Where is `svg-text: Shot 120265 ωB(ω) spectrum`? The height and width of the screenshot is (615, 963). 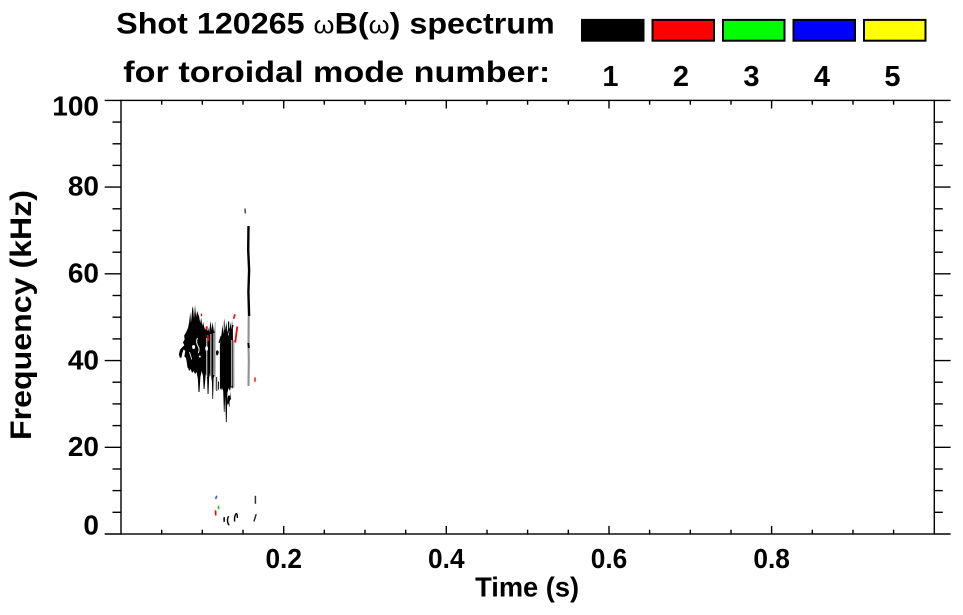 svg-text: Shot 120265 ωB(ω) spectrum is located at coordinates (335, 24).